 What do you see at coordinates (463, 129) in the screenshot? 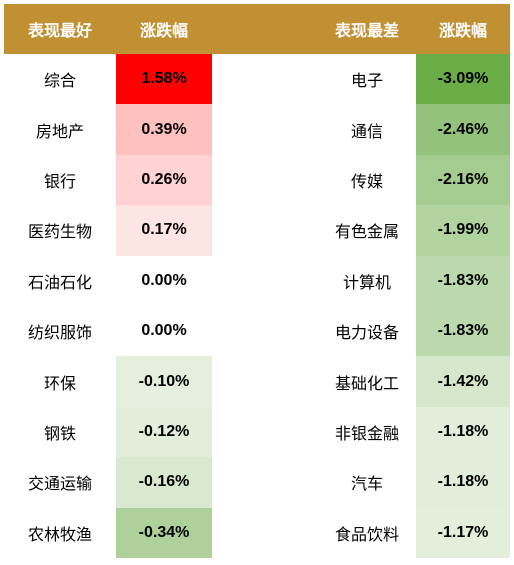
I see `worst-sector-change: -2.46%` at bounding box center [463, 129].